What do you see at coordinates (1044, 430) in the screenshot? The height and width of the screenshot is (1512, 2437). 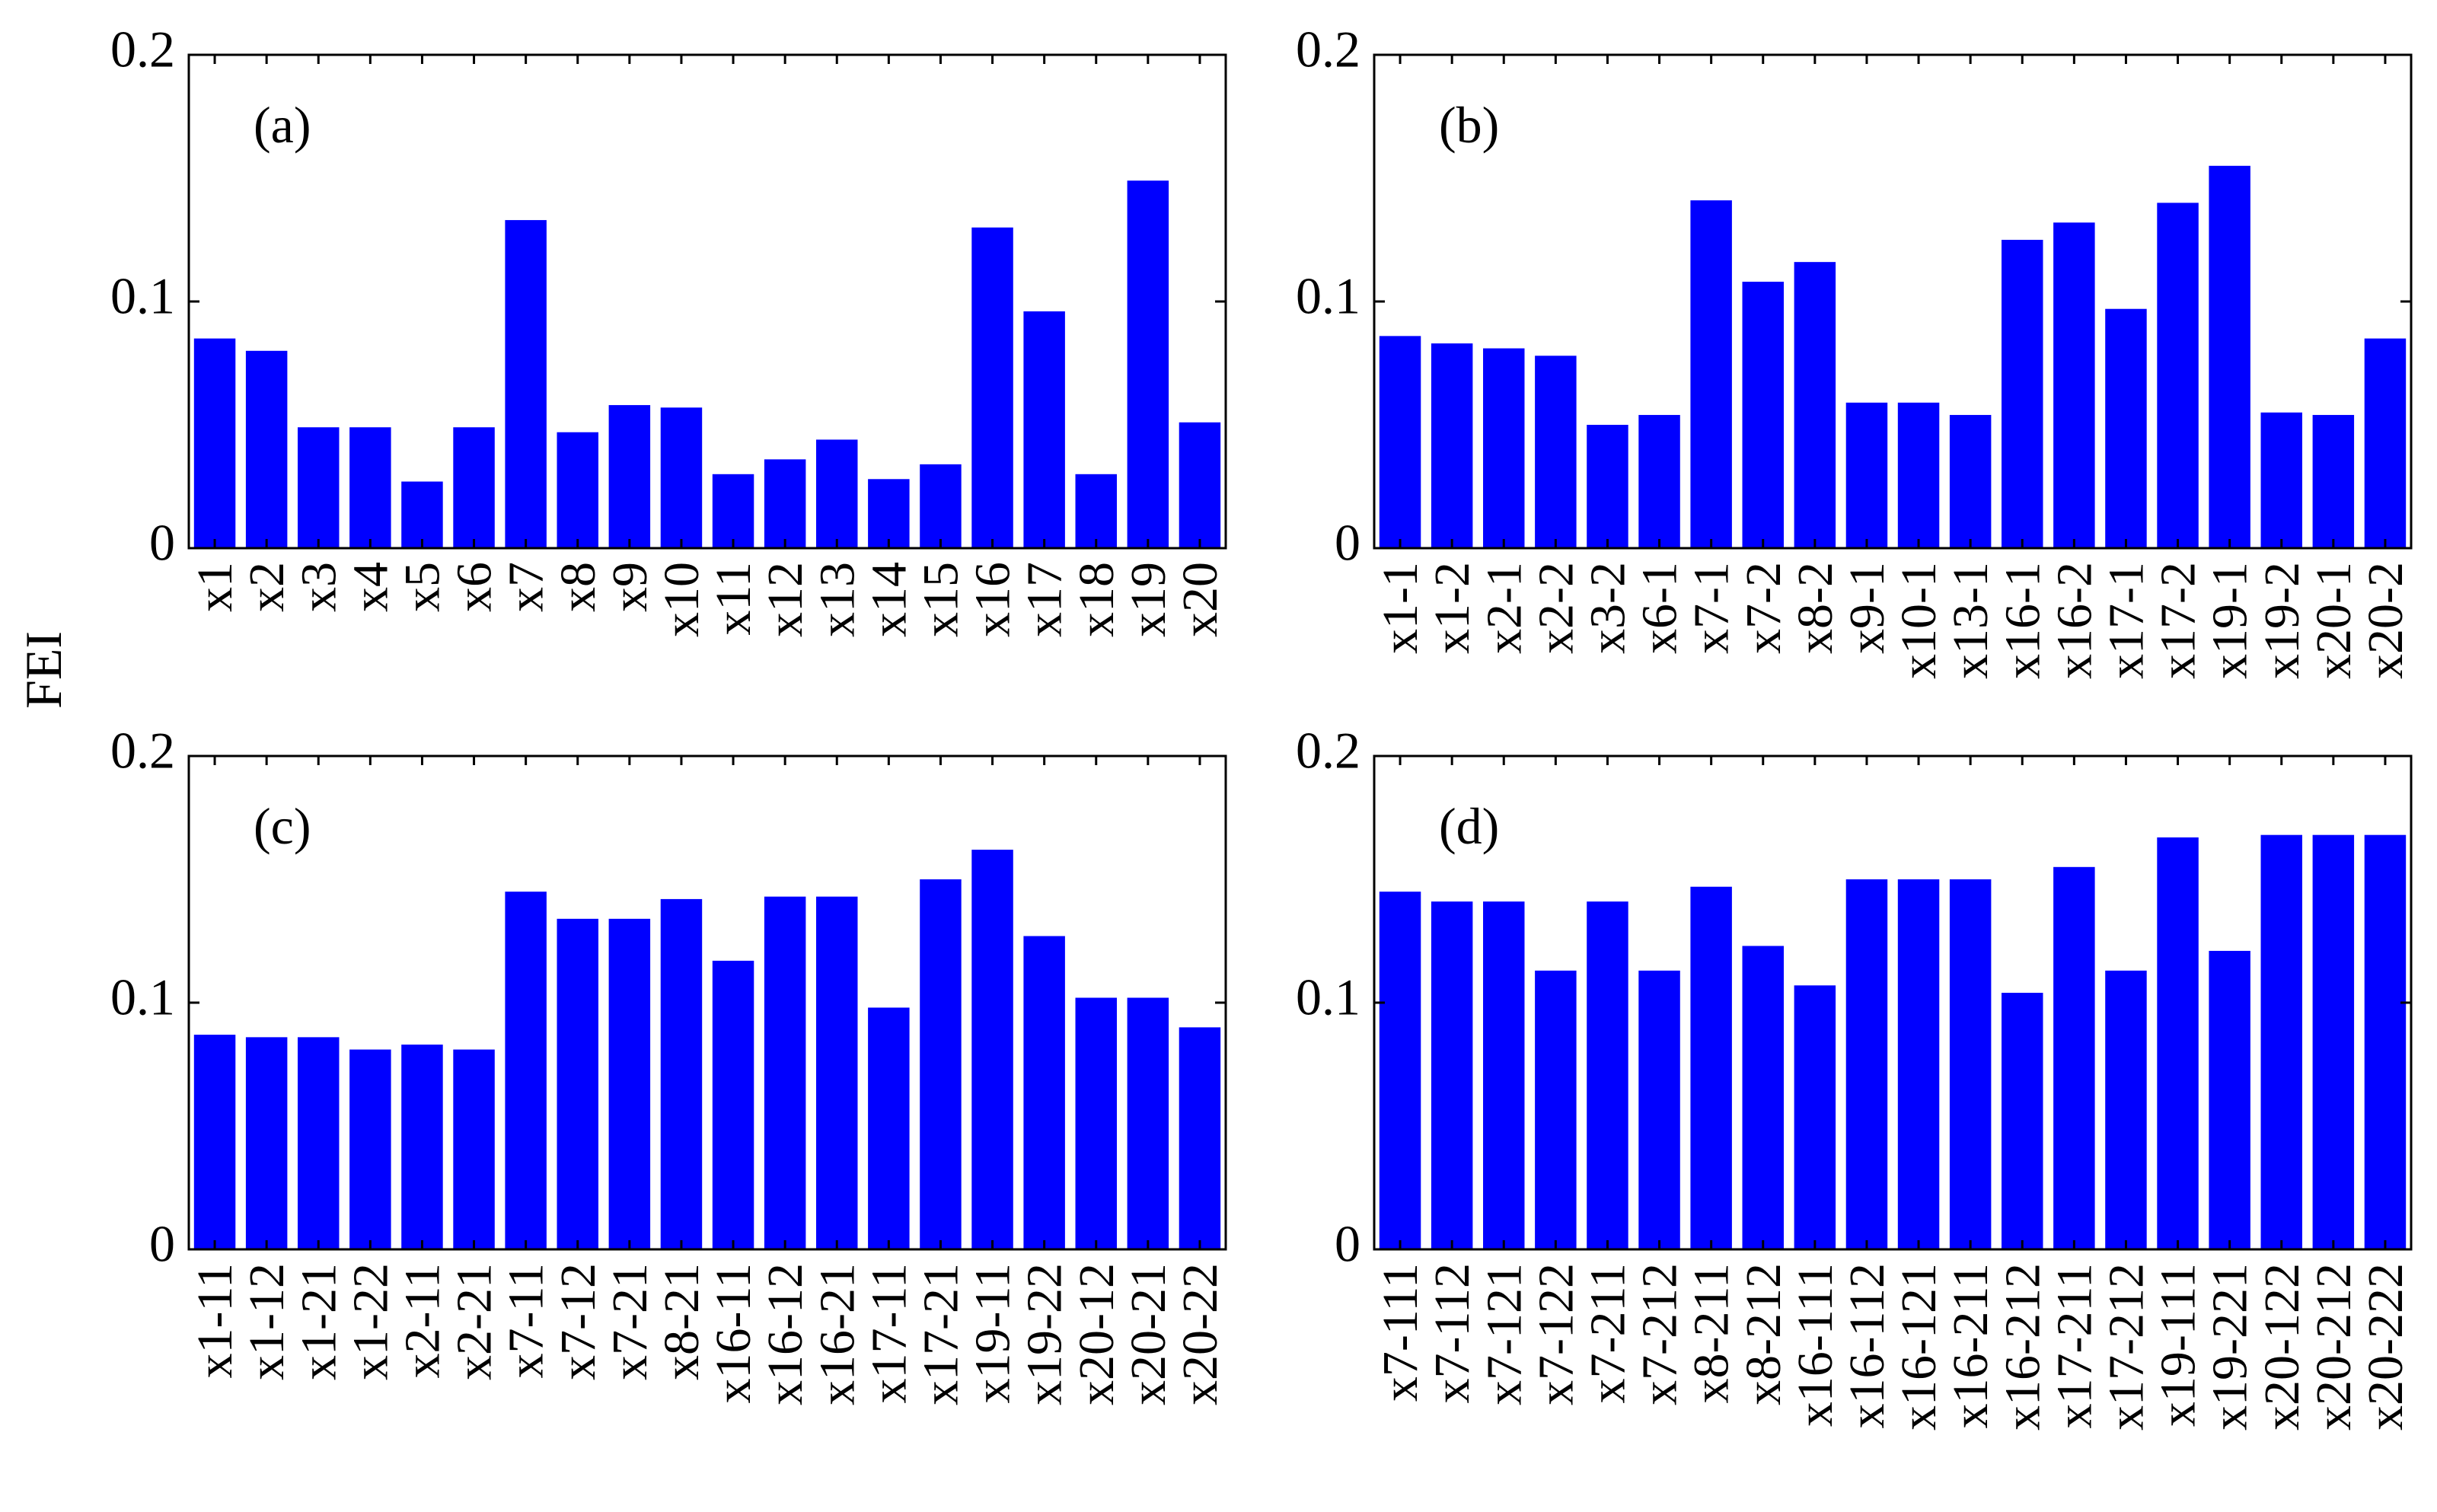 I see `bar-x17` at bounding box center [1044, 430].